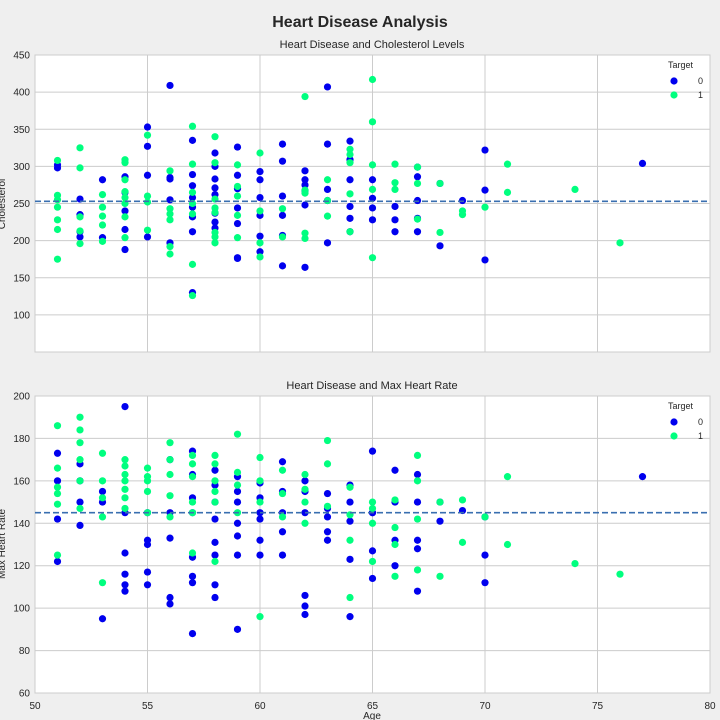 This screenshot has width=720, height=720. Describe the element at coordinates (21, 204) in the screenshot. I see `y-tick-label: 250` at that location.